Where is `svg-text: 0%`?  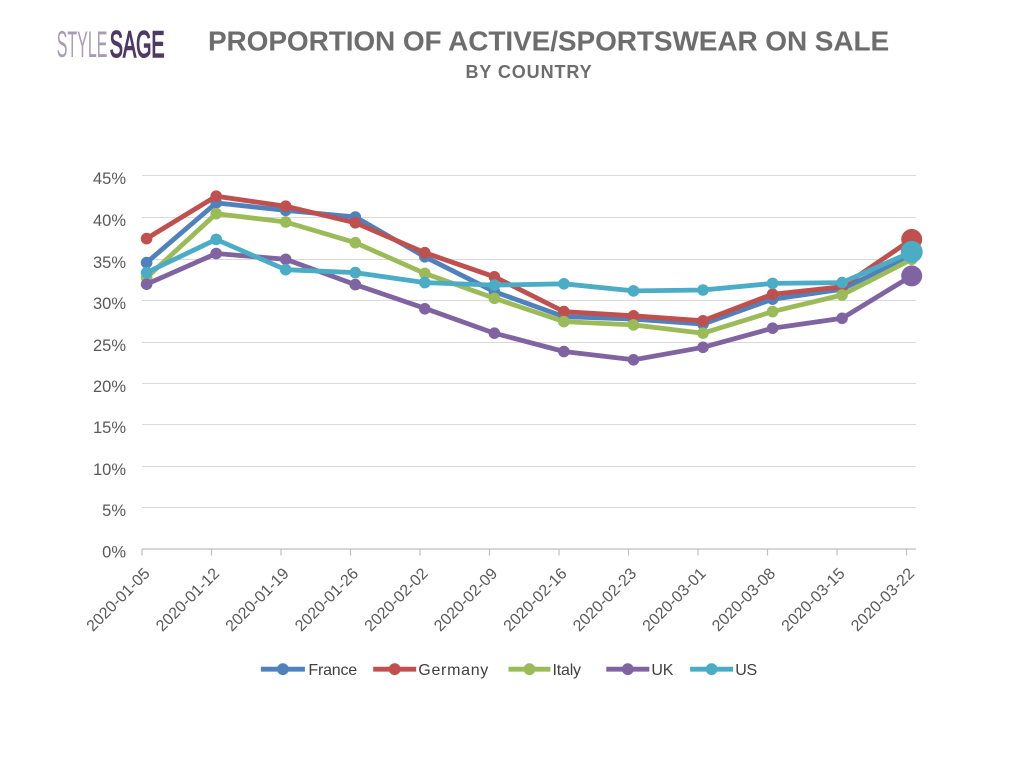 svg-text: 0% is located at coordinates (114, 552).